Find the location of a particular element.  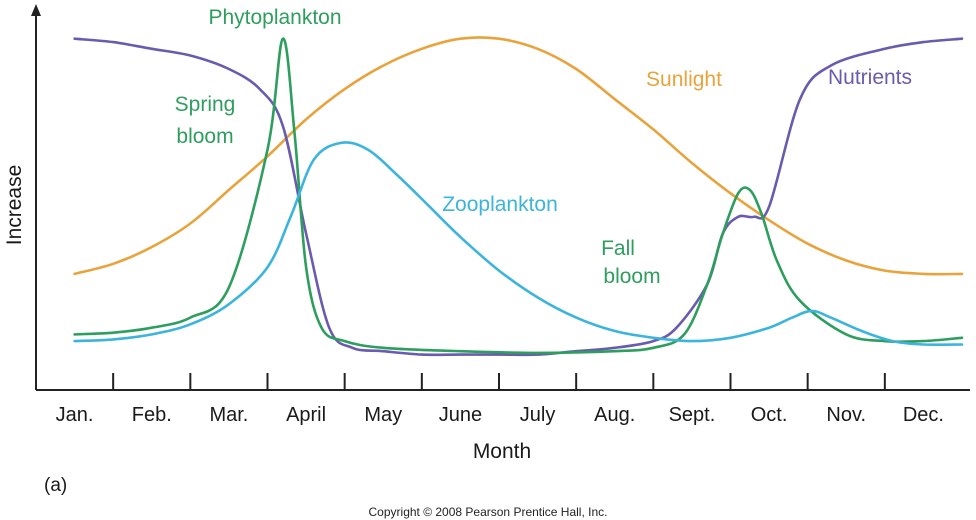

annotation-phytoplankton: Phytoplankton is located at coordinates (274, 17).